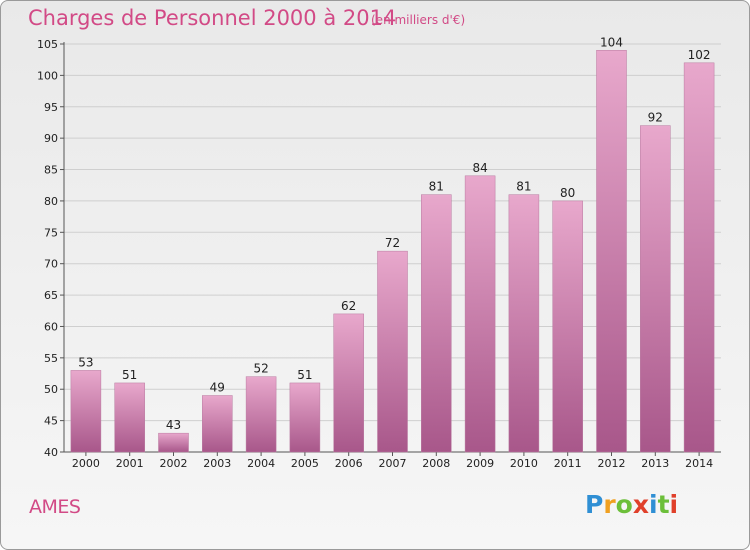  What do you see at coordinates (130, 463) in the screenshot?
I see `x-tick-label: 2001` at bounding box center [130, 463].